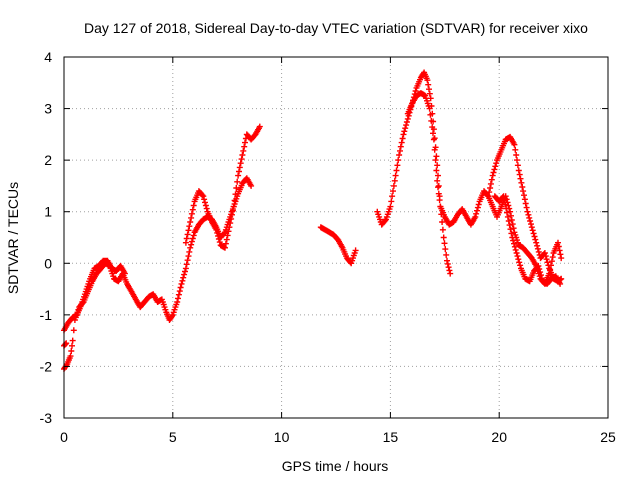 The height and width of the screenshot is (480, 640). Describe the element at coordinates (46, 366) in the screenshot. I see `y-tick-label: -2` at that location.